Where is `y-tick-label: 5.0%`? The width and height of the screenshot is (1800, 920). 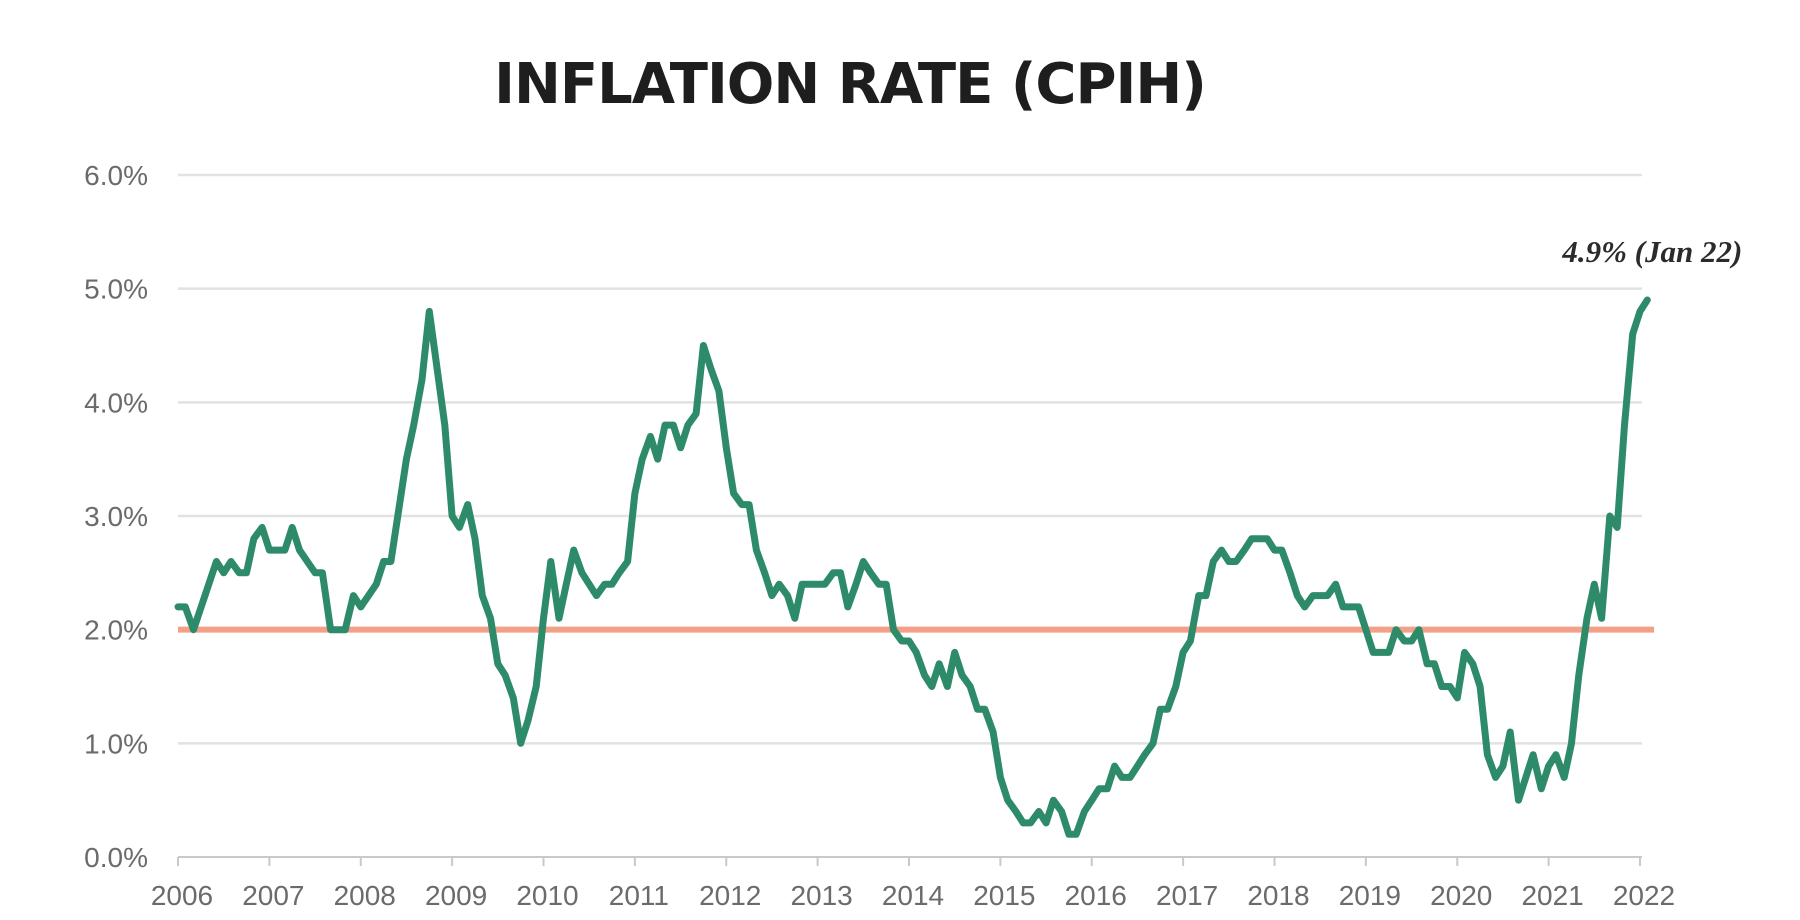 y-tick-label: 5.0% is located at coordinates (116, 289).